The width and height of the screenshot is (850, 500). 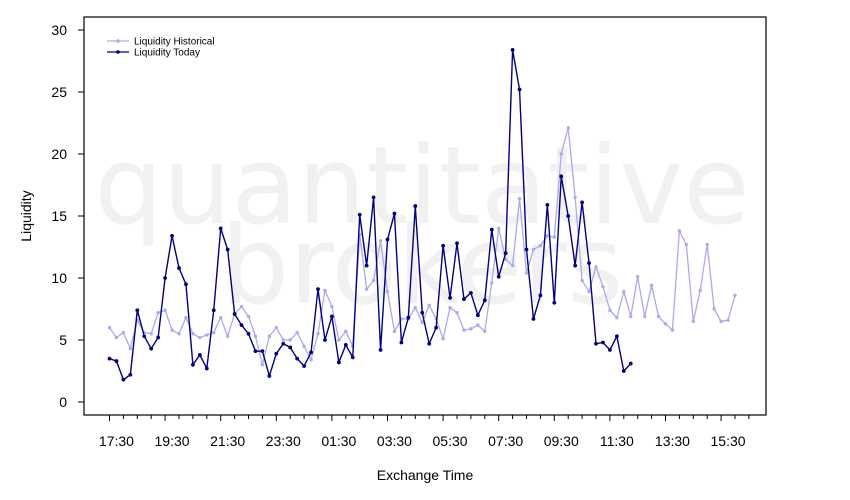 What do you see at coordinates (394, 441) in the screenshot?
I see `x-tick-label: 03:30` at bounding box center [394, 441].